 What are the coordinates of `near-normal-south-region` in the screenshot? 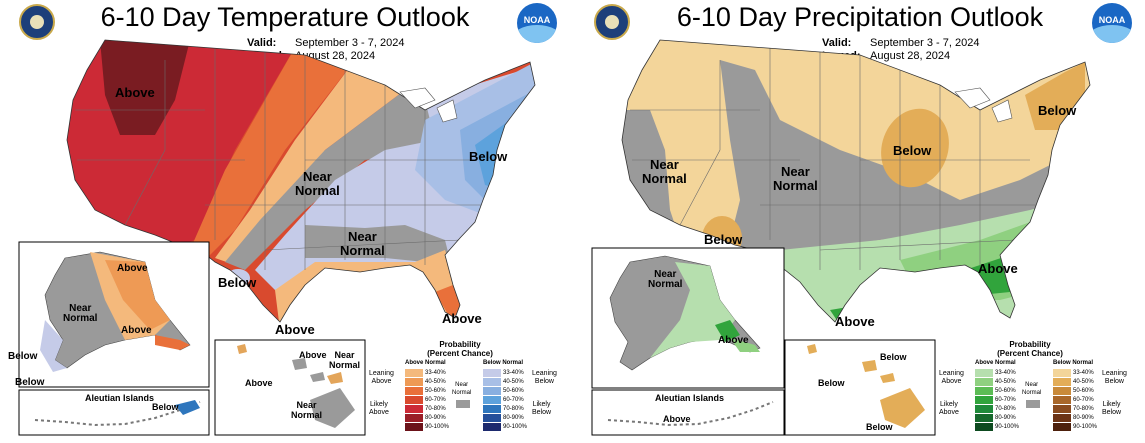 It's located at (377, 243).